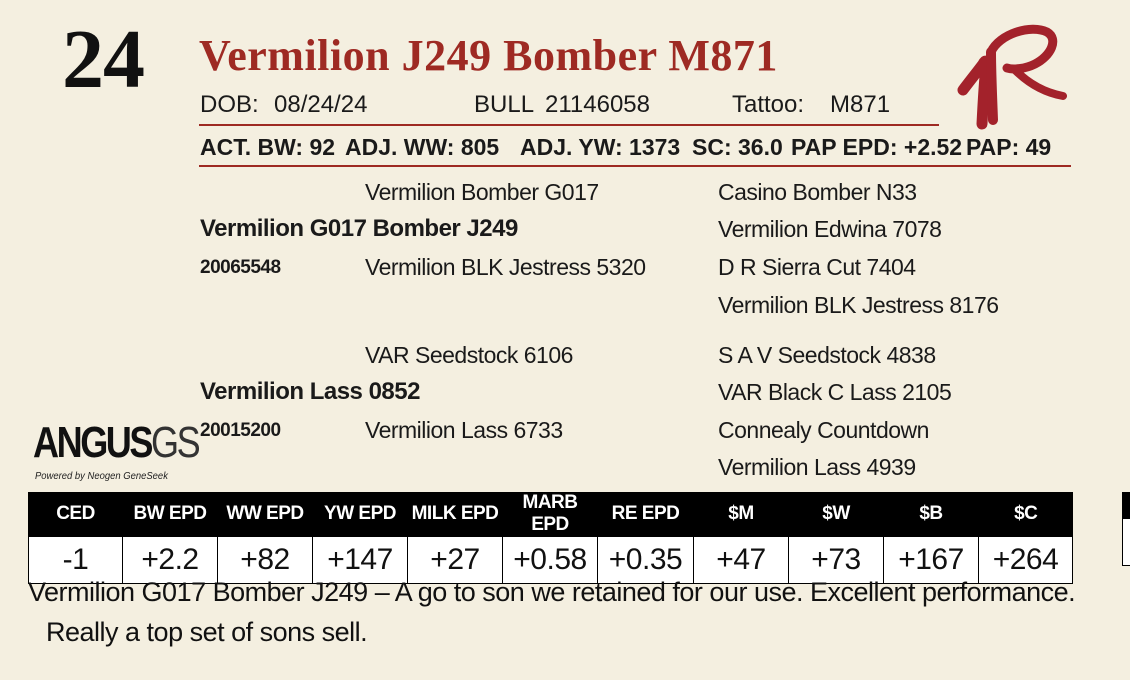  Describe the element at coordinates (877, 147) in the screenshot. I see `pap-epd: PAP EPD: +2.52` at that location.